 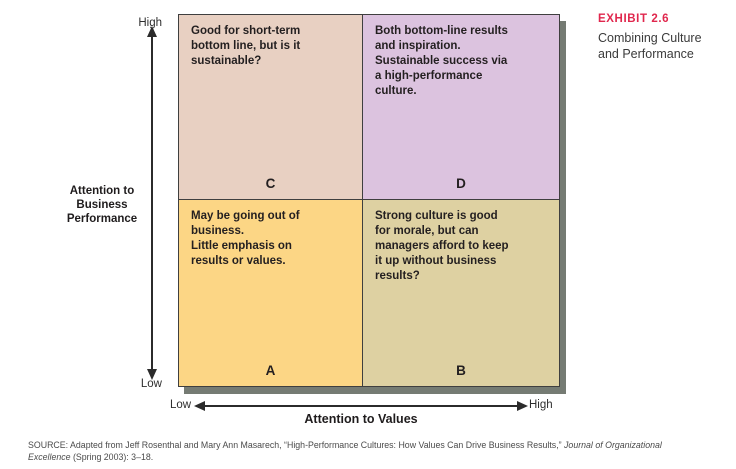 I want to click on source-text-italic-1: Journal of Organizational, so click(x=613, y=445).